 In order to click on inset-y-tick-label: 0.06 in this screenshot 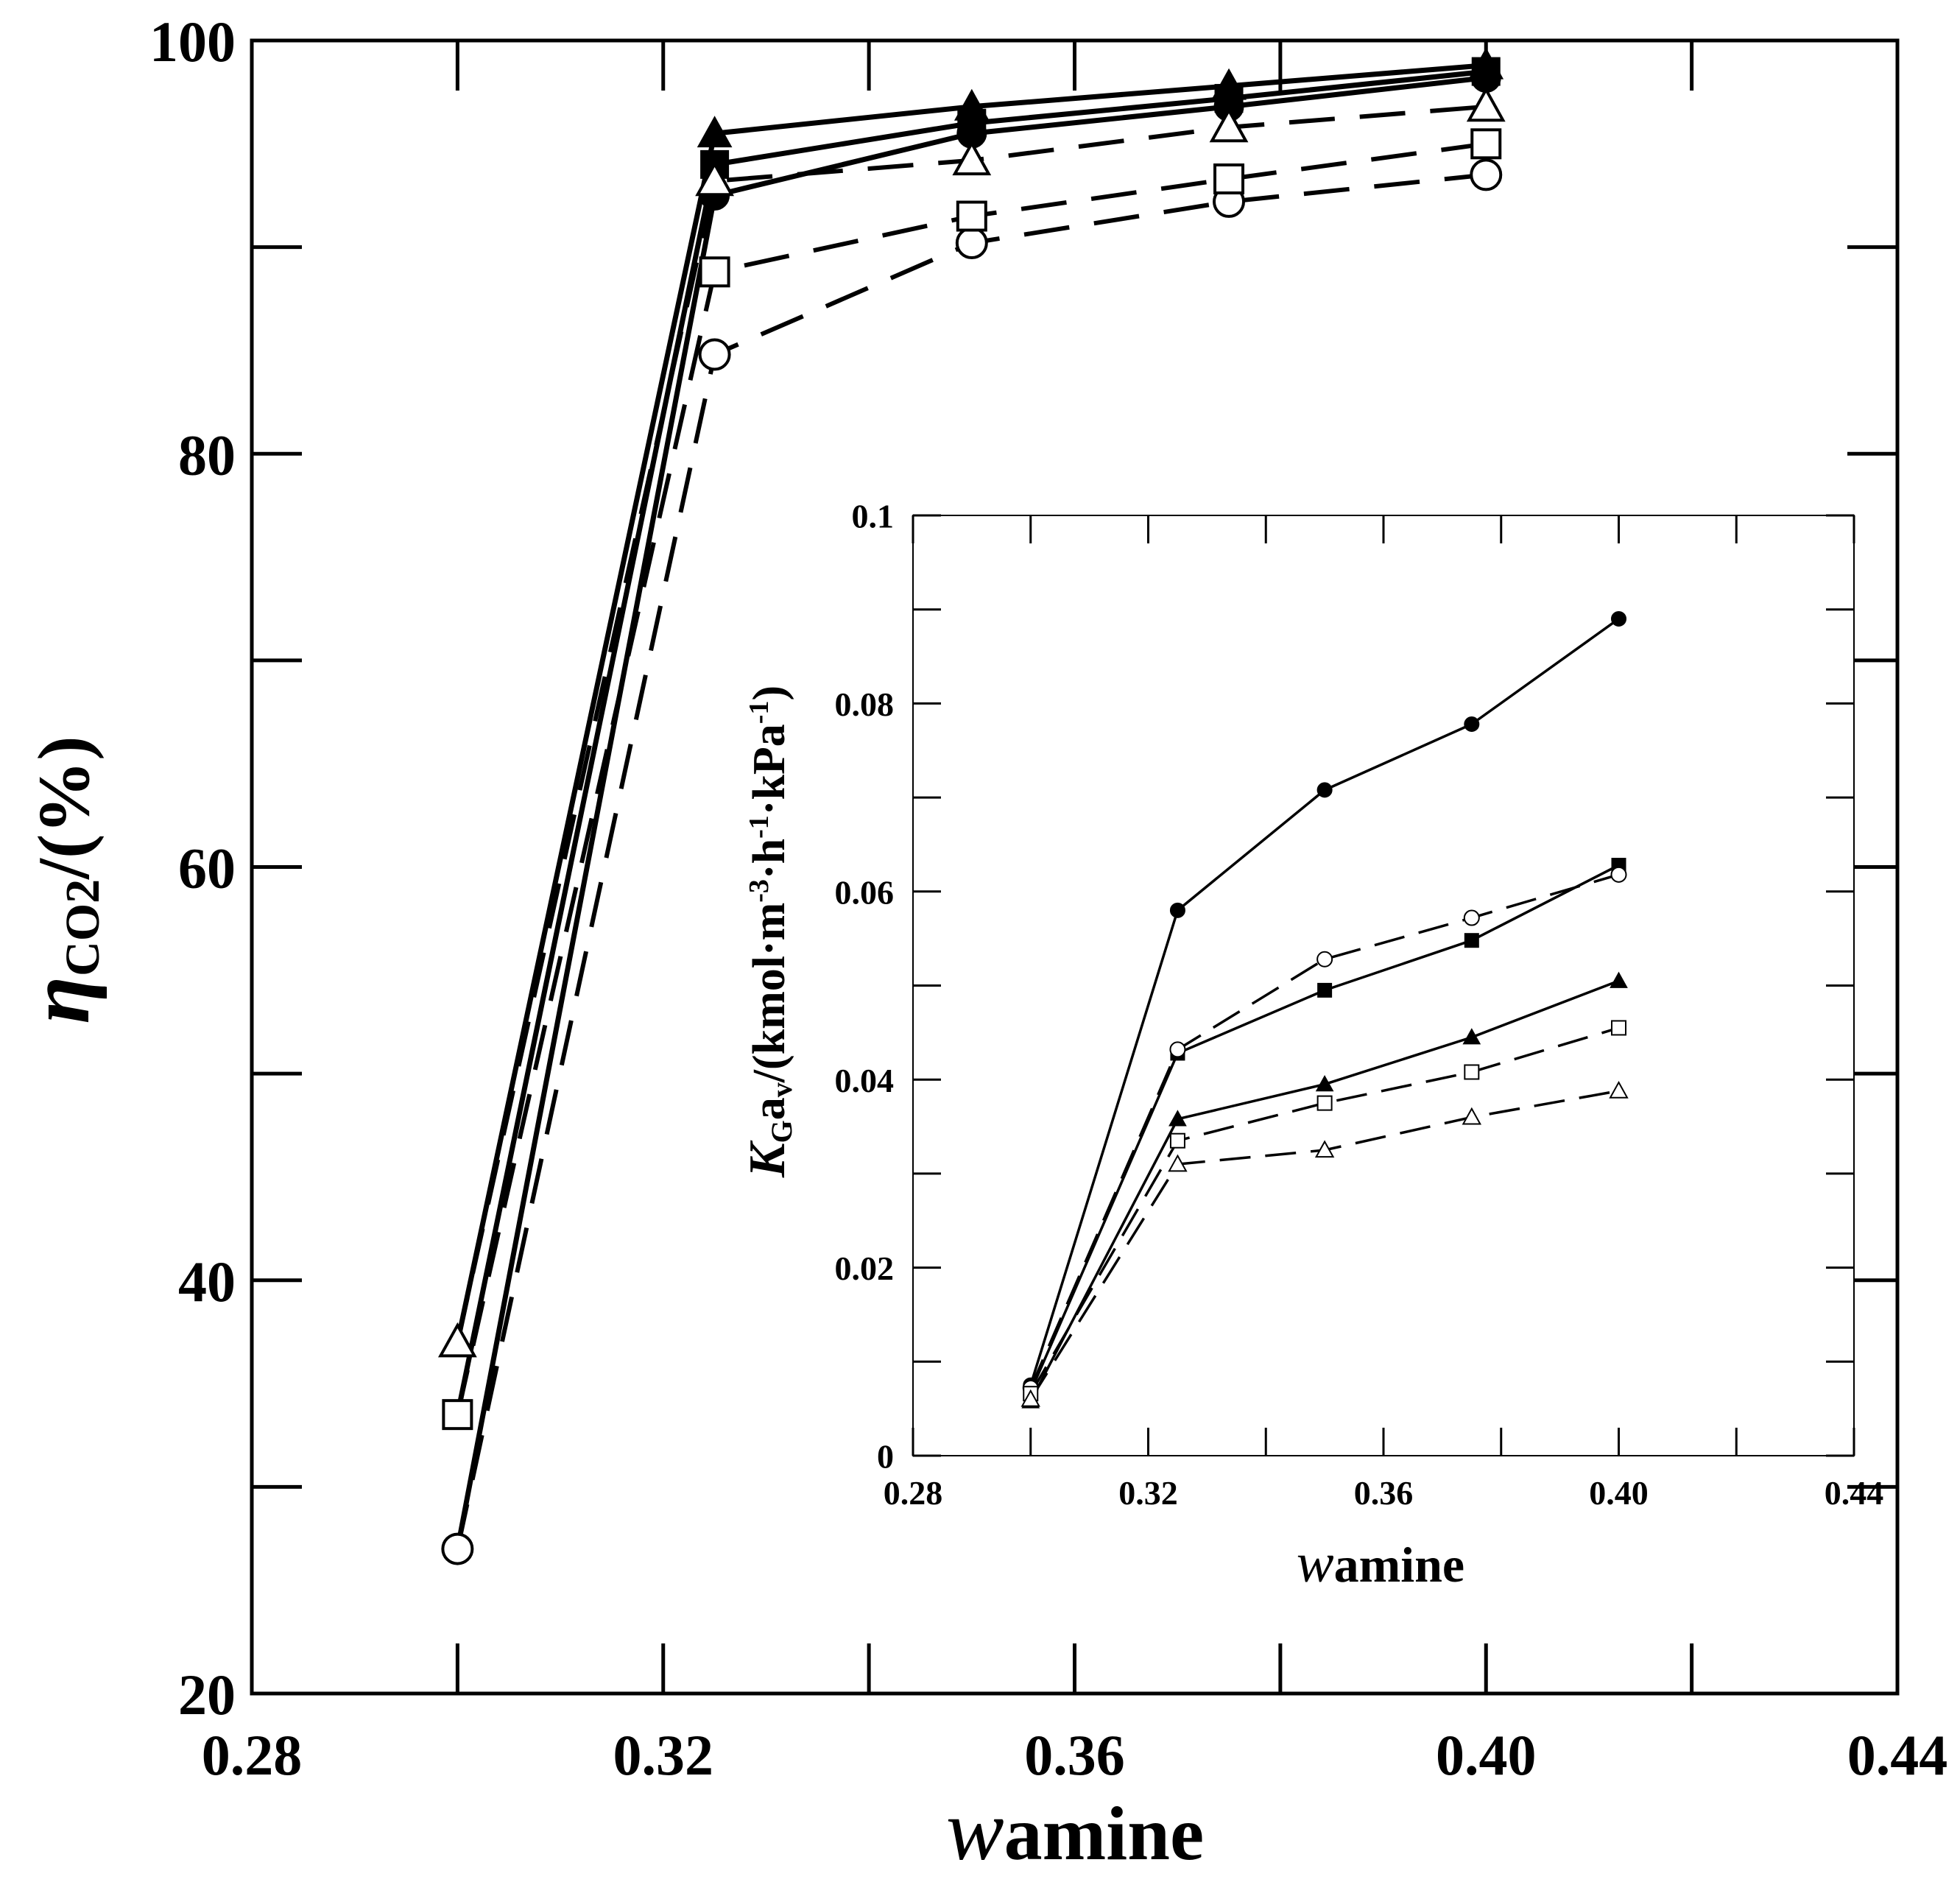, I will do `click(865, 892)`.